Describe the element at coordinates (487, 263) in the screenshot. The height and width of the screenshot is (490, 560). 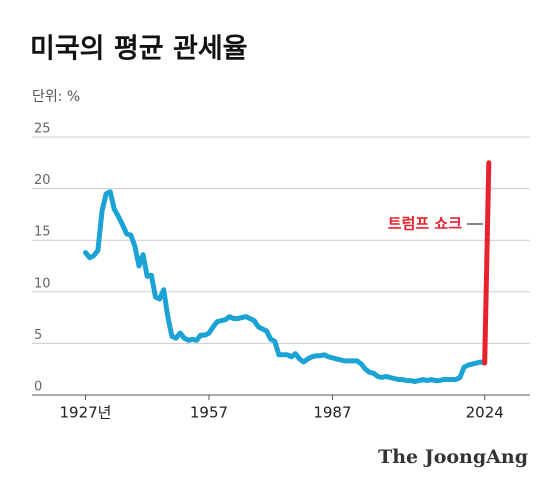
I see `series-line` at that location.